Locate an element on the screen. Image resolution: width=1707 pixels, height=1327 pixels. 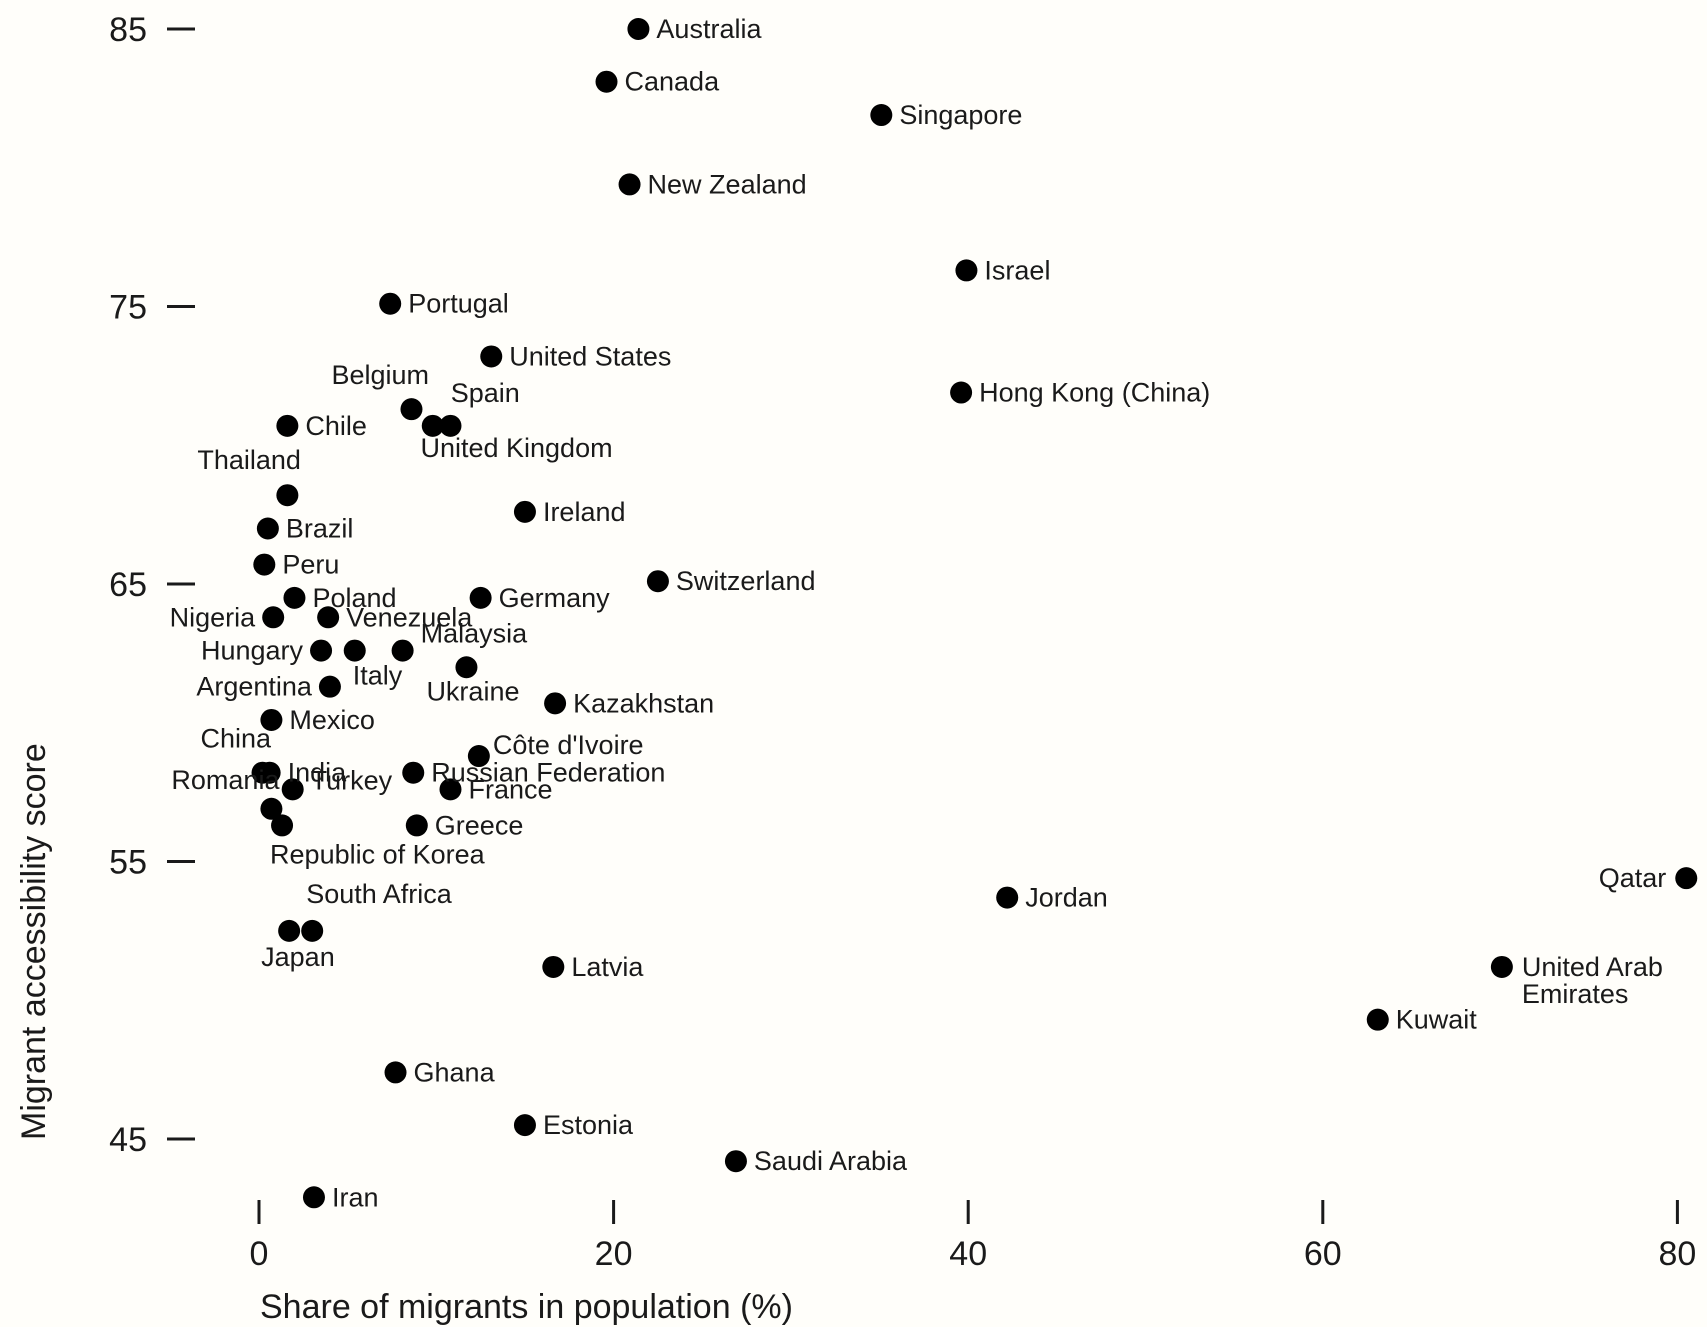
data-label: New Zealand is located at coordinates (727, 184).